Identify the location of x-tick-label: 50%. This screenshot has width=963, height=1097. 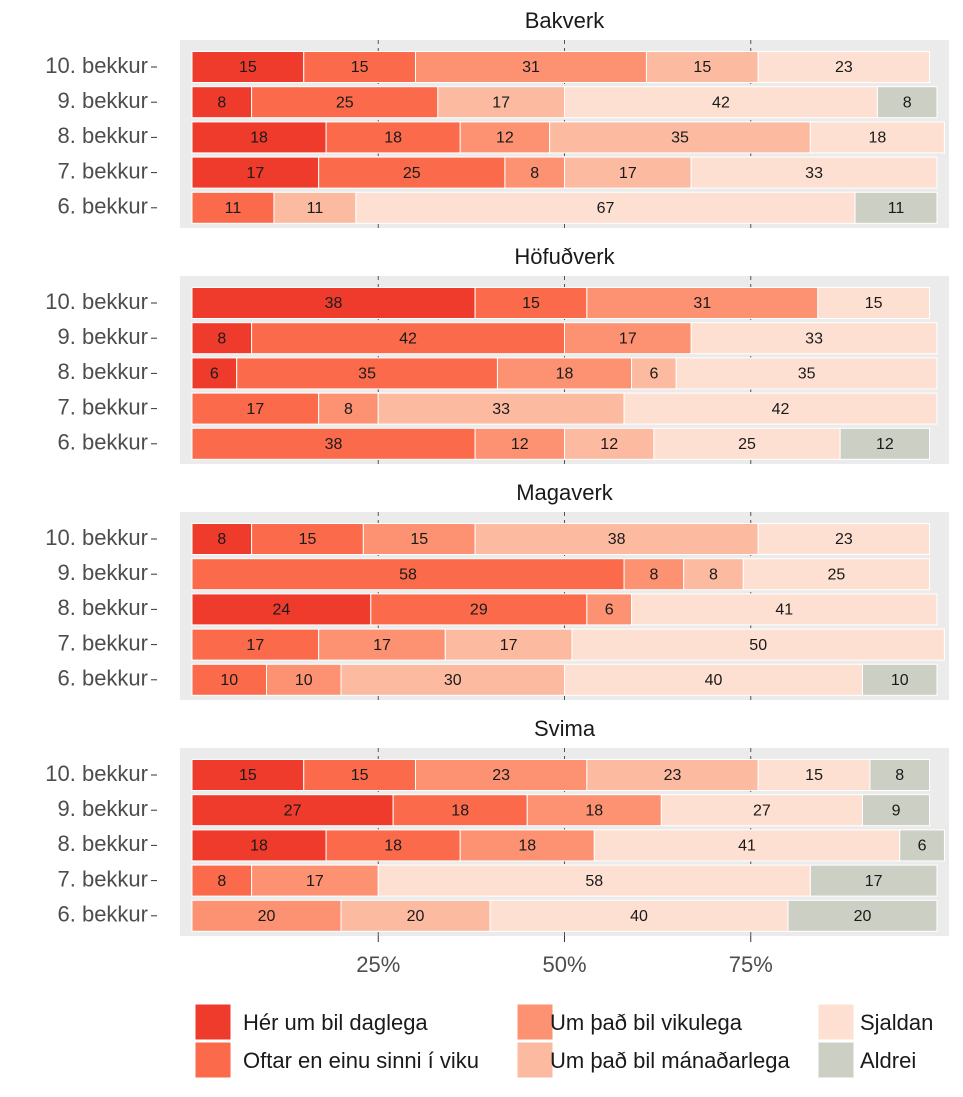
(564, 964).